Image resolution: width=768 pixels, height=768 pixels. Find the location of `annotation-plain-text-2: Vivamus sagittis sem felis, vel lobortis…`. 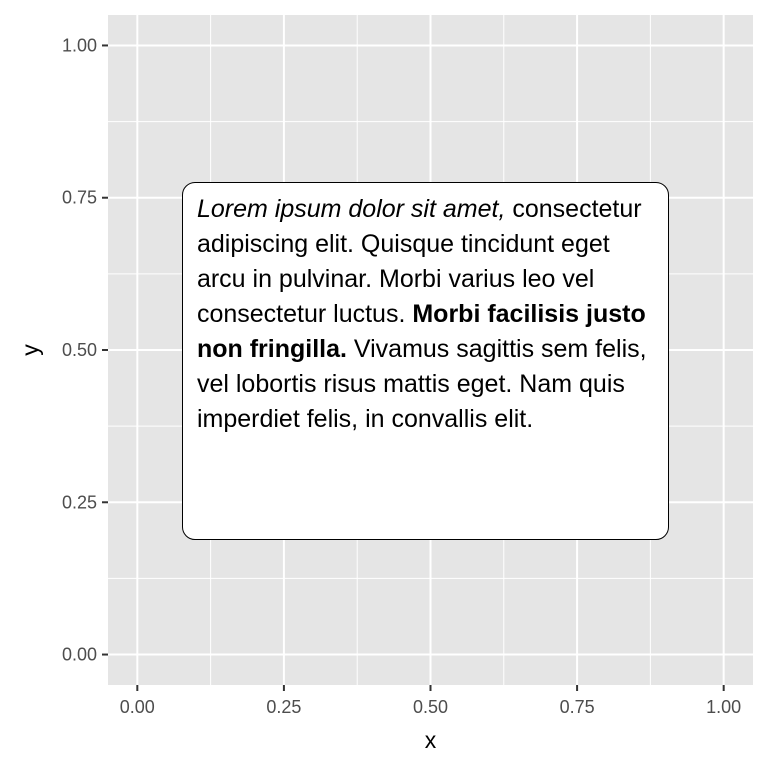

annotation-plain-text-2: Vivamus sagittis sem felis, vel lobortis… is located at coordinates (421, 384).